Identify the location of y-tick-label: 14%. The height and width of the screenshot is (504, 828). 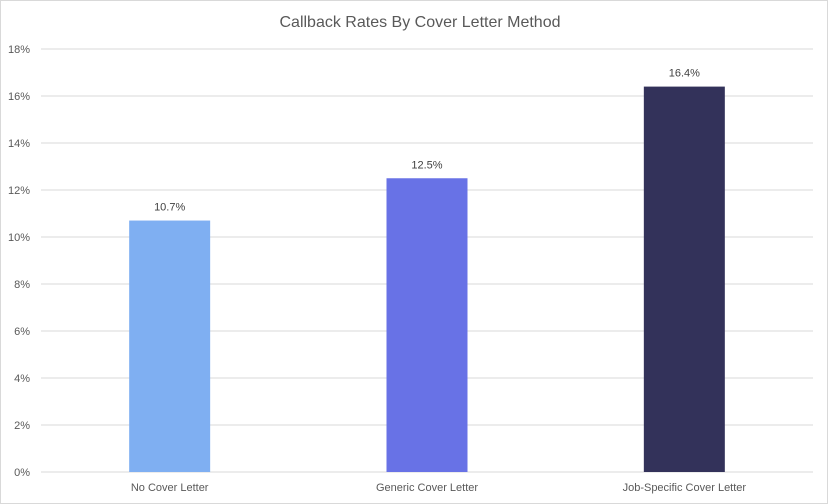
(19, 144).